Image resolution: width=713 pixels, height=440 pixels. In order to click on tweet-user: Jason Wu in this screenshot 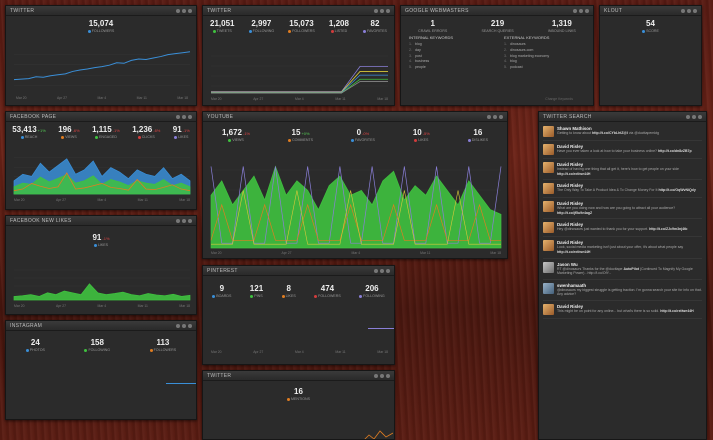, I will do `click(567, 264)`.